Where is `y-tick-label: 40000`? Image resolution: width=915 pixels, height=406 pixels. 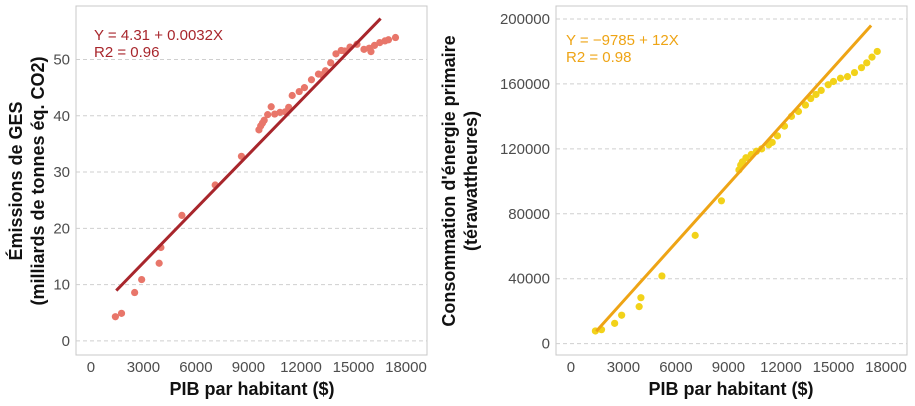
y-tick-label: 40000 is located at coordinates (529, 279).